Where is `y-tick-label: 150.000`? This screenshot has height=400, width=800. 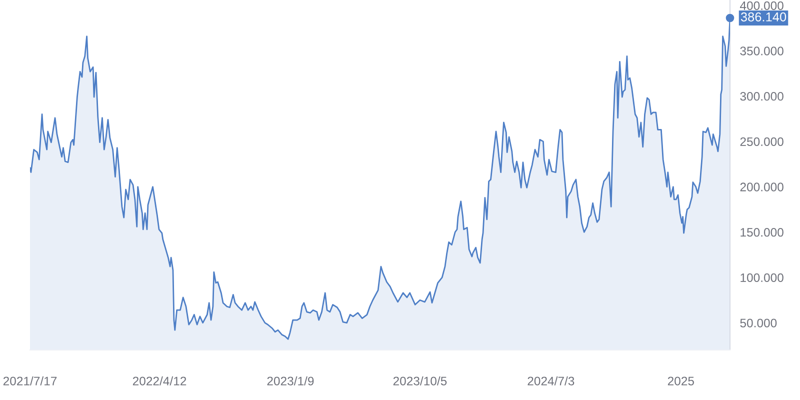 y-tick-label: 150.000 is located at coordinates (762, 232).